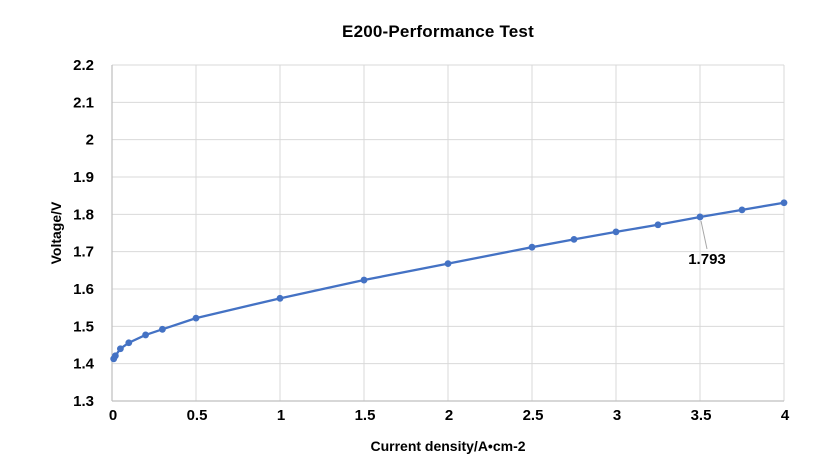  I want to click on x-tick-label: 2.5, so click(533, 415).